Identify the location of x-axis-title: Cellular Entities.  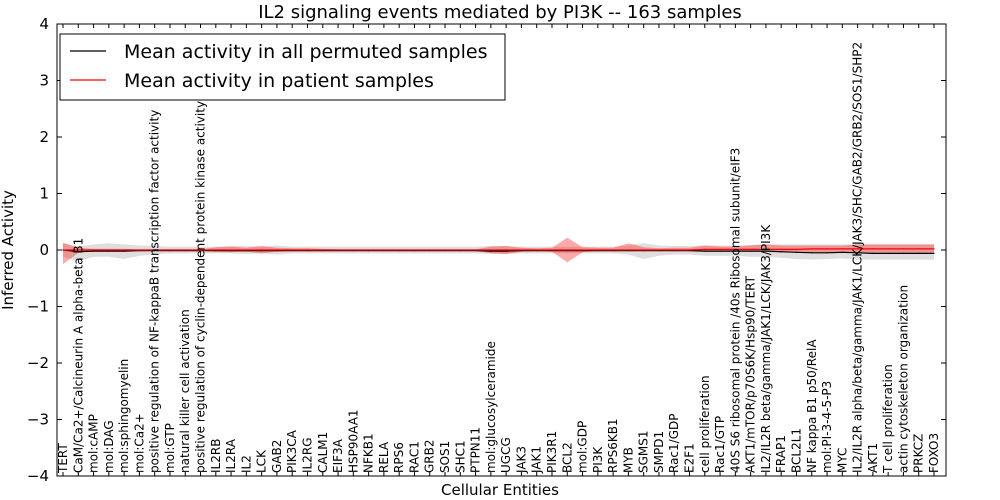
(500, 490).